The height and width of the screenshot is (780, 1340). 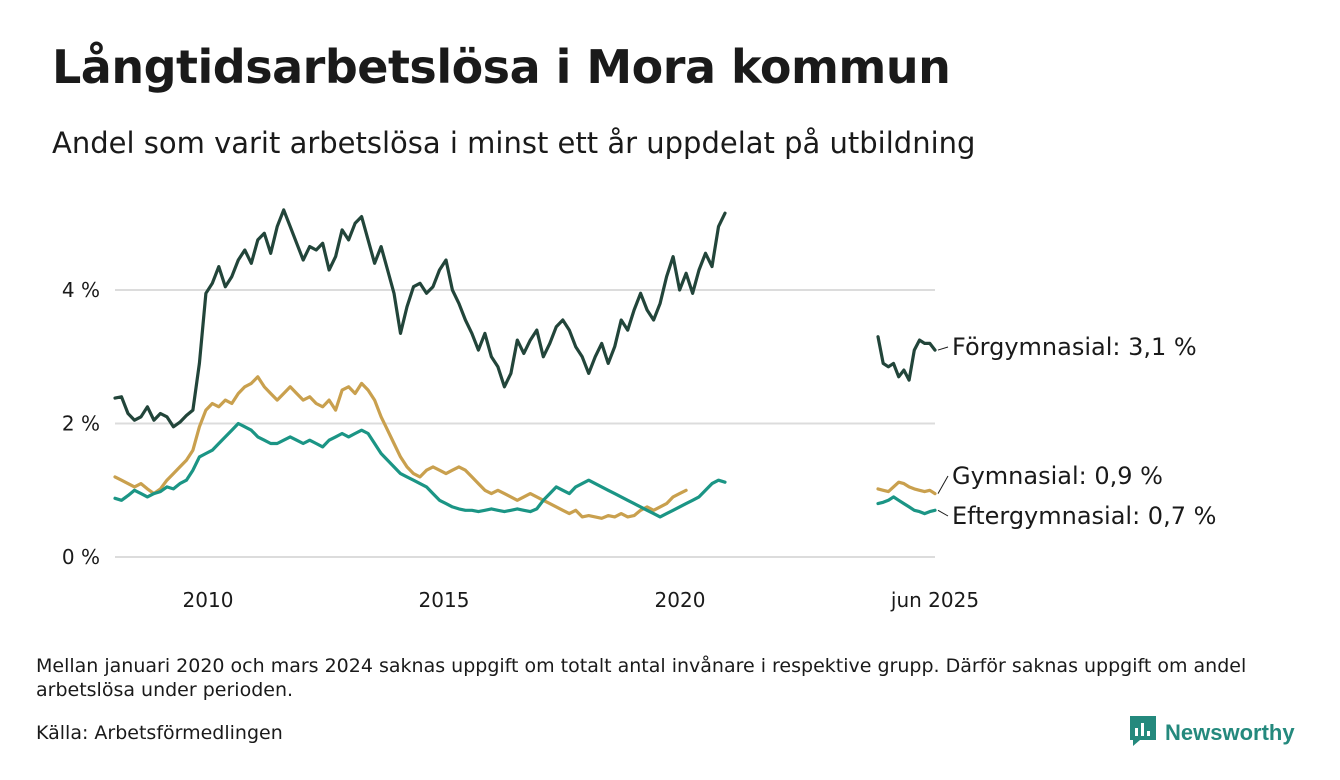 I want to click on series-line-förgymnasial-segment-1, so click(x=420, y=318).